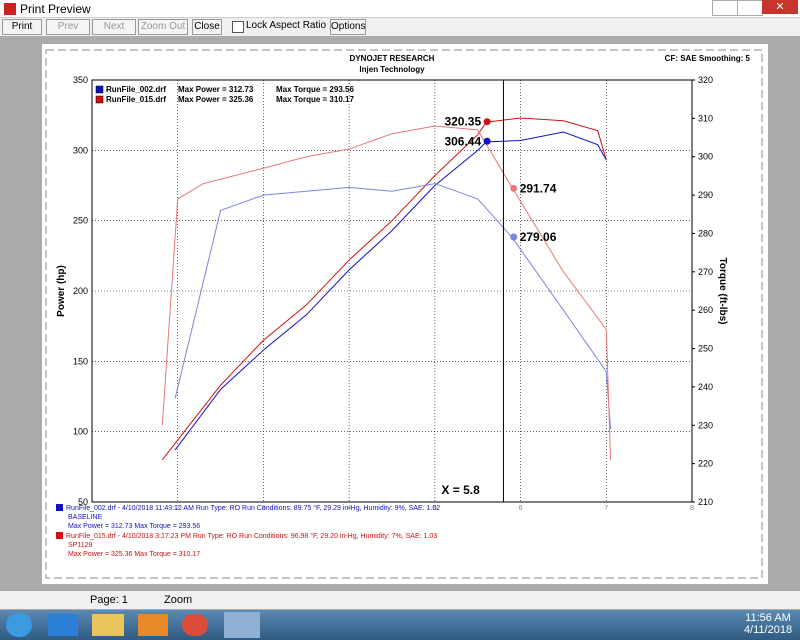 The height and width of the screenshot is (640, 800). What do you see at coordinates (55, 9) in the screenshot?
I see `window-title: Print Preview` at bounding box center [55, 9].